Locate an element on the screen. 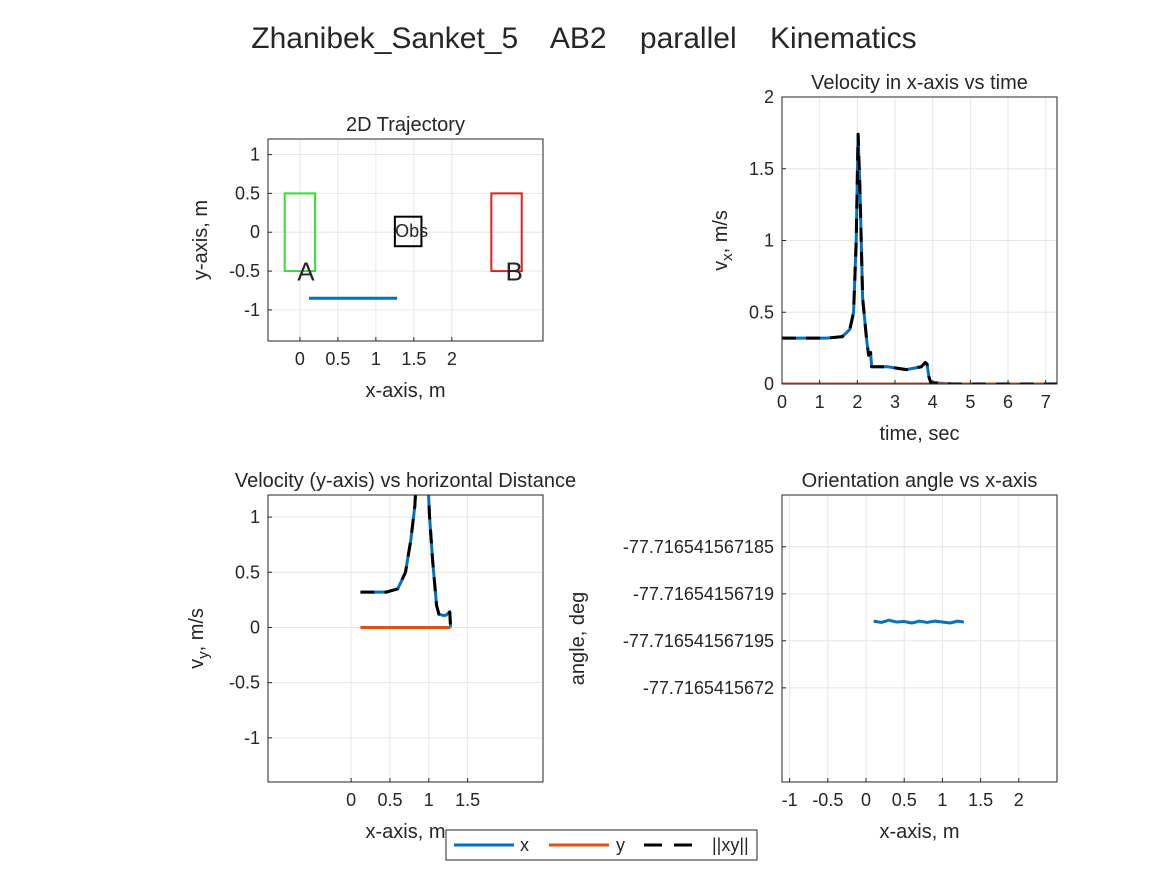  tick-label-x: 6 is located at coordinates (1008, 402).